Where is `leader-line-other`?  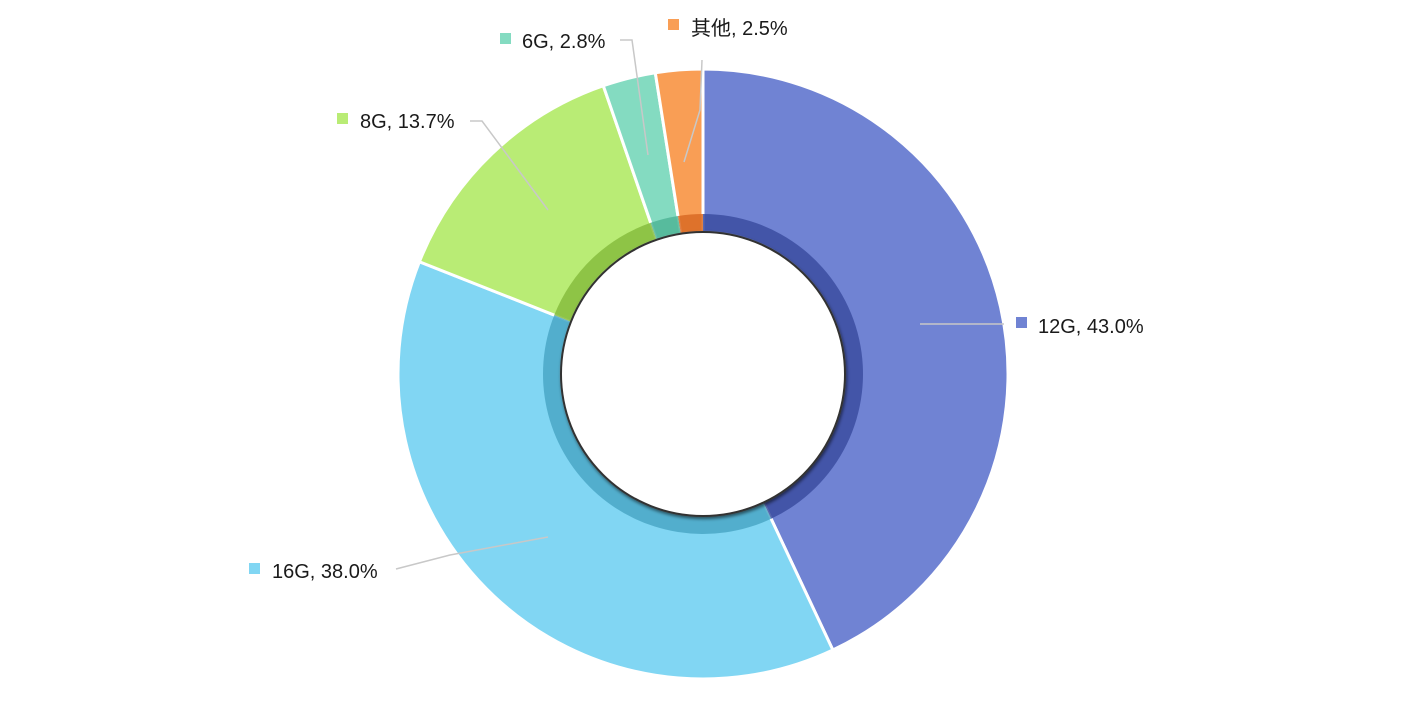
leader-line-other is located at coordinates (693, 111).